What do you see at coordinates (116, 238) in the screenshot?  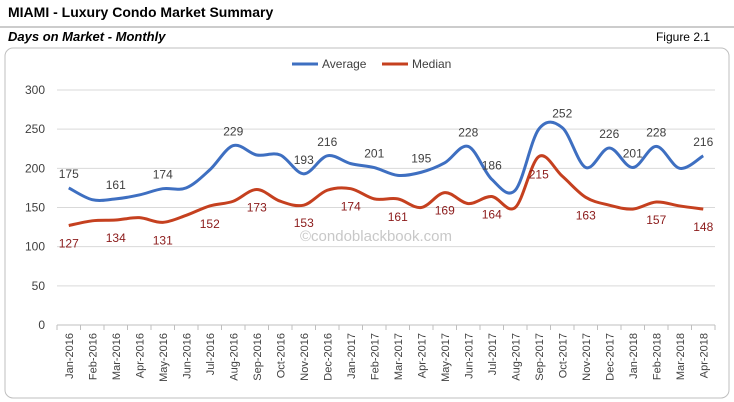 I see `data-label: 134` at bounding box center [116, 238].